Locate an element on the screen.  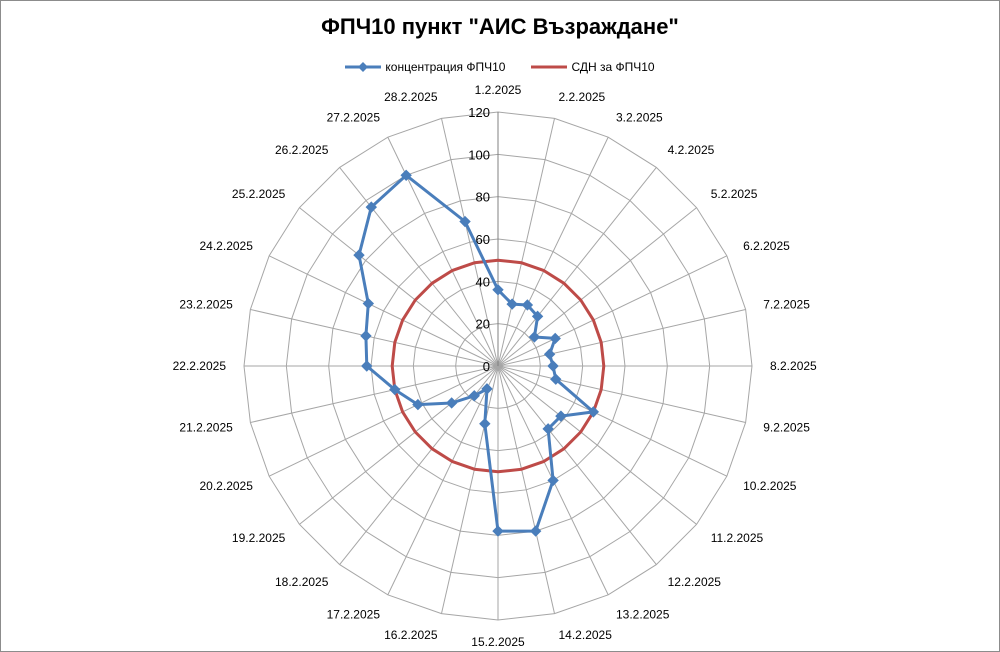
tick-label: 100 is located at coordinates (479, 154).